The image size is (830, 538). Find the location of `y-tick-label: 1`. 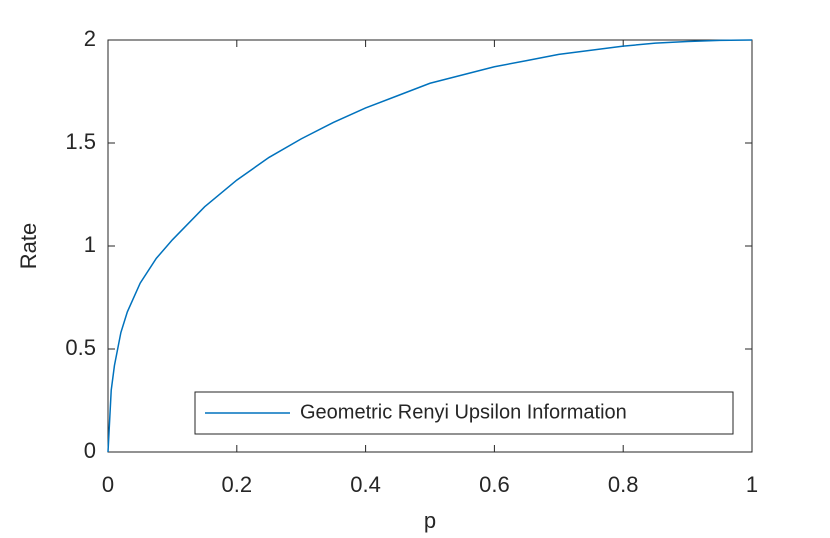

y-tick-label: 1 is located at coordinates (90, 244).